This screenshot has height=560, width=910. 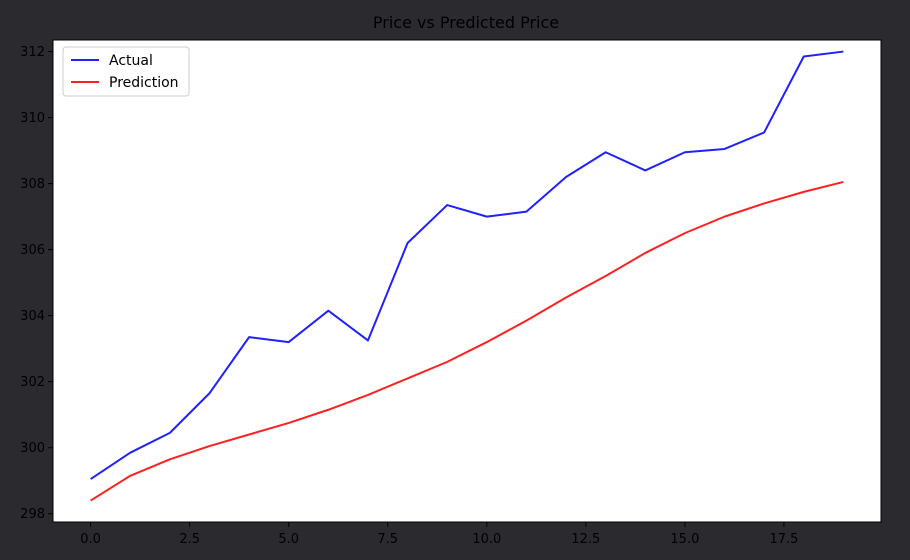 I want to click on y-tick-label: 302, so click(x=32, y=382).